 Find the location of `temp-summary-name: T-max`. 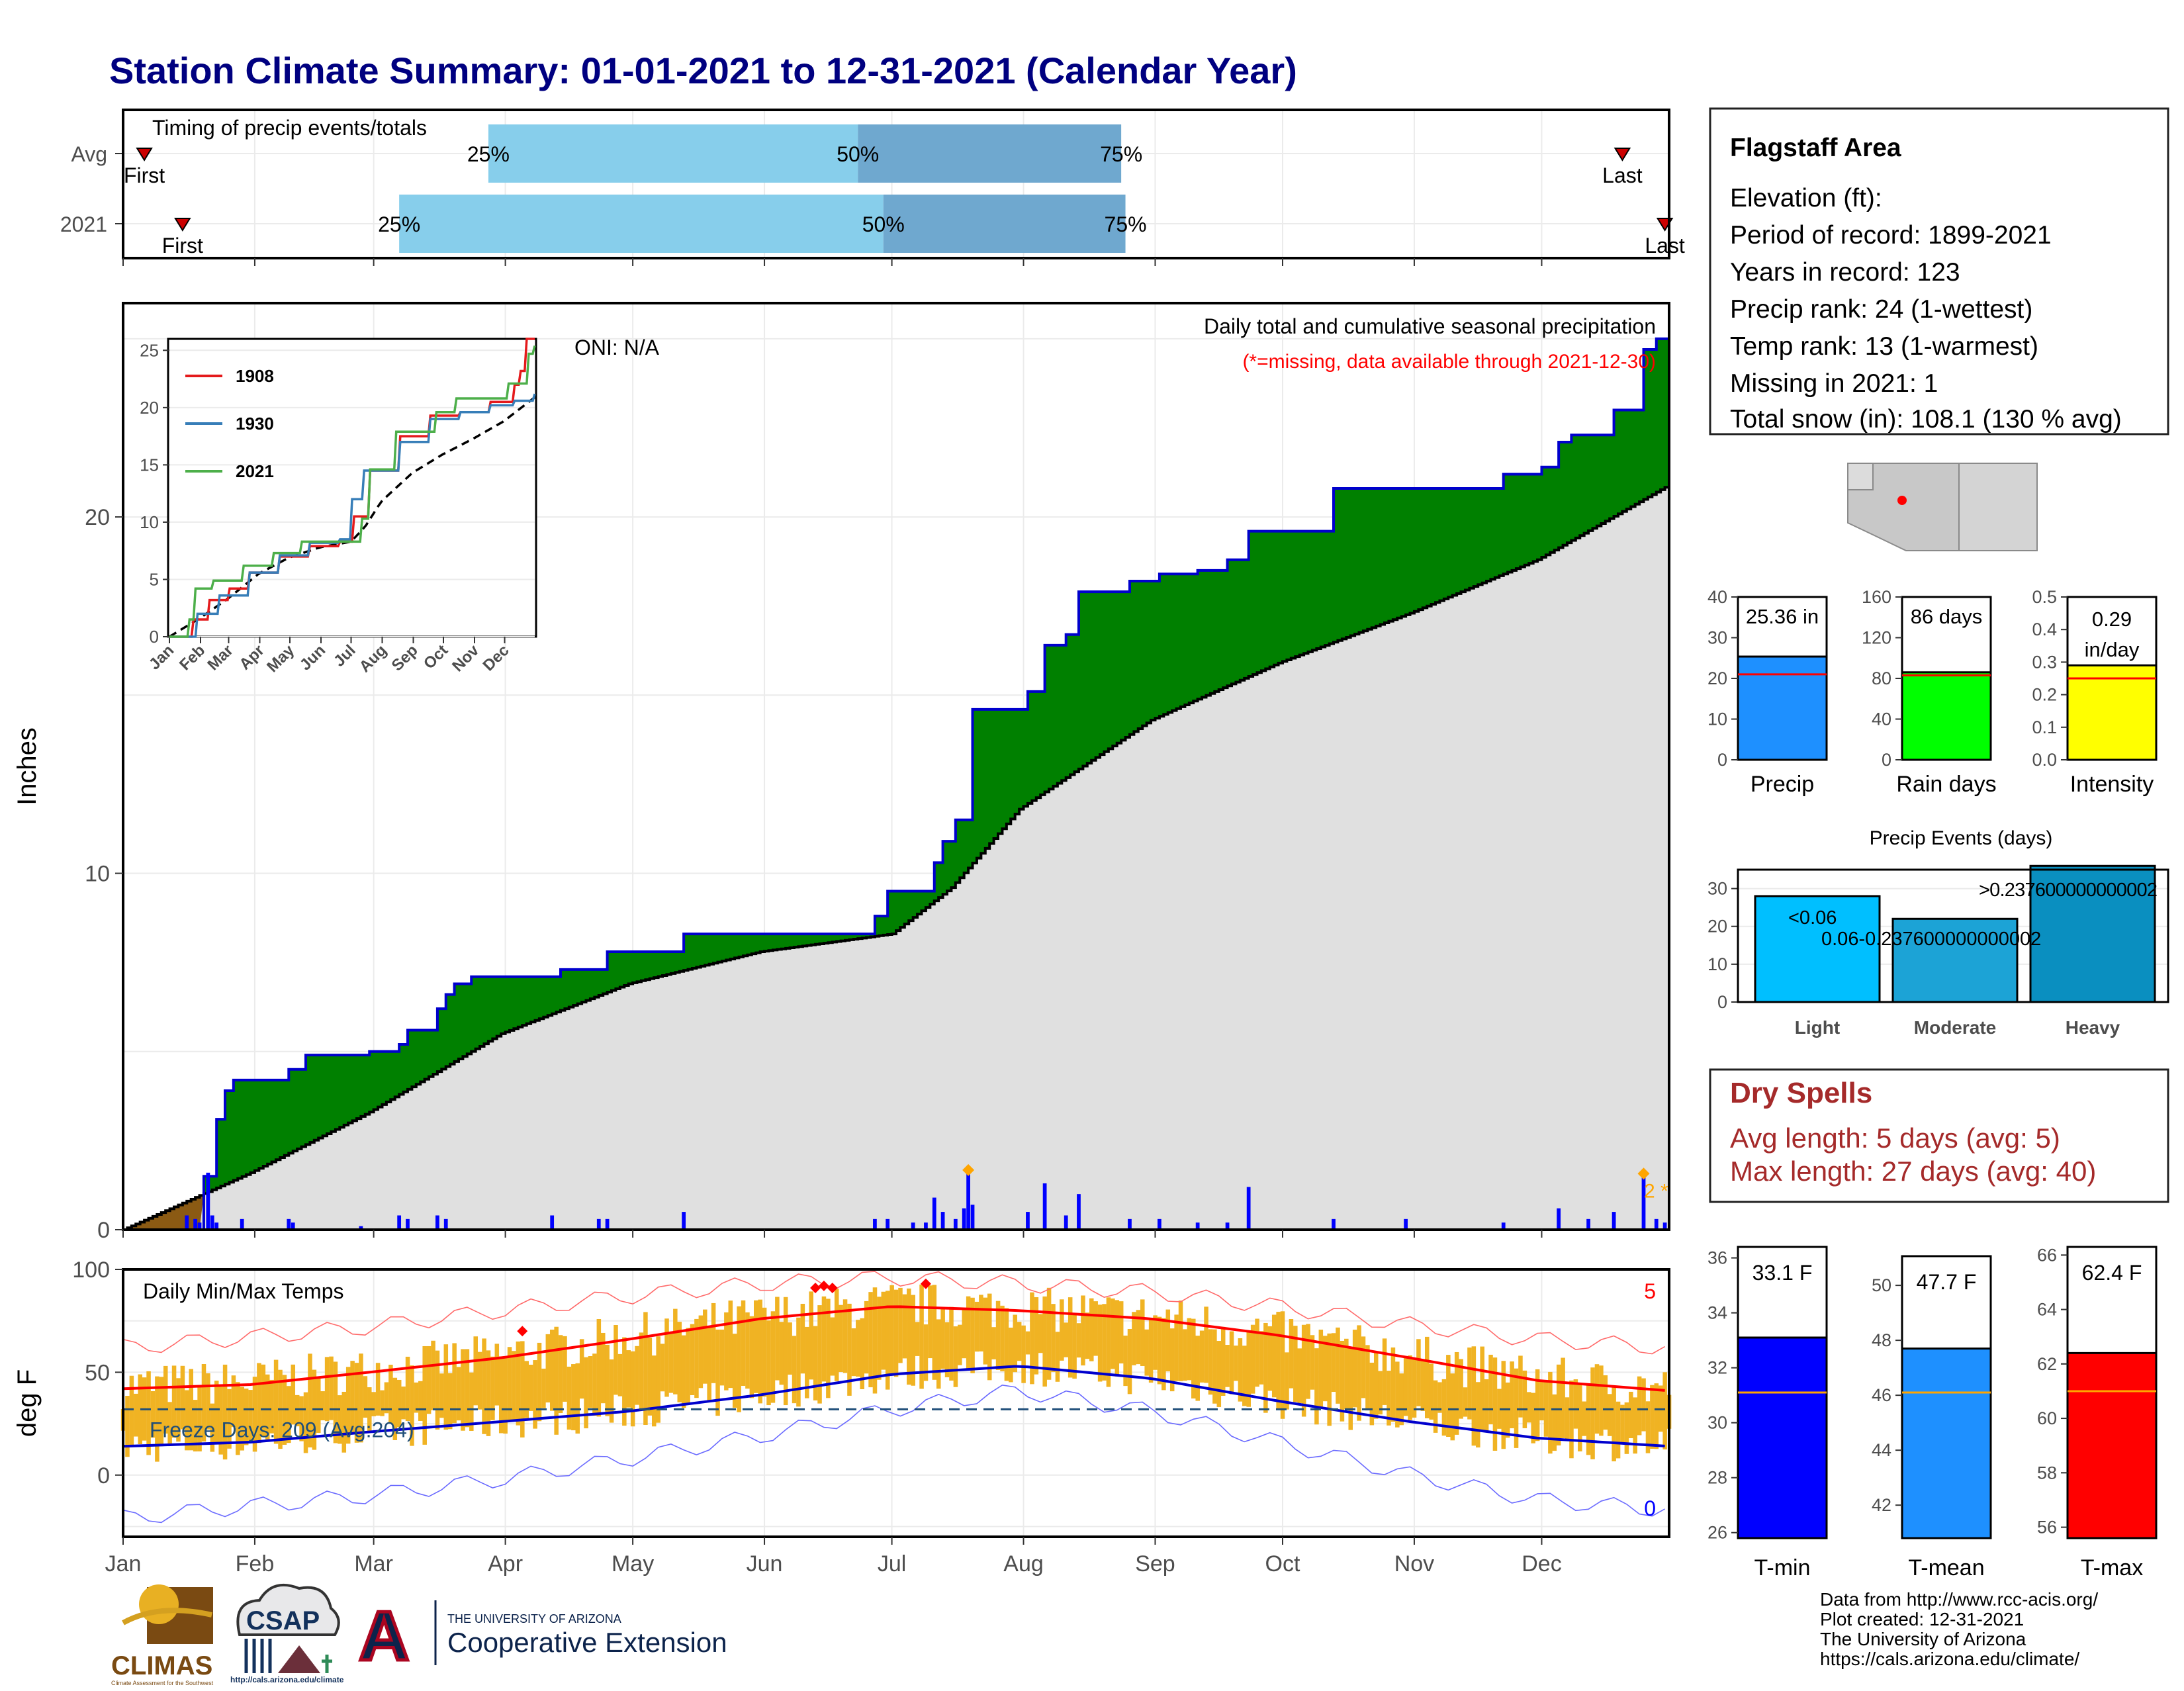

temp-summary-name: T-max is located at coordinates (2112, 1567).